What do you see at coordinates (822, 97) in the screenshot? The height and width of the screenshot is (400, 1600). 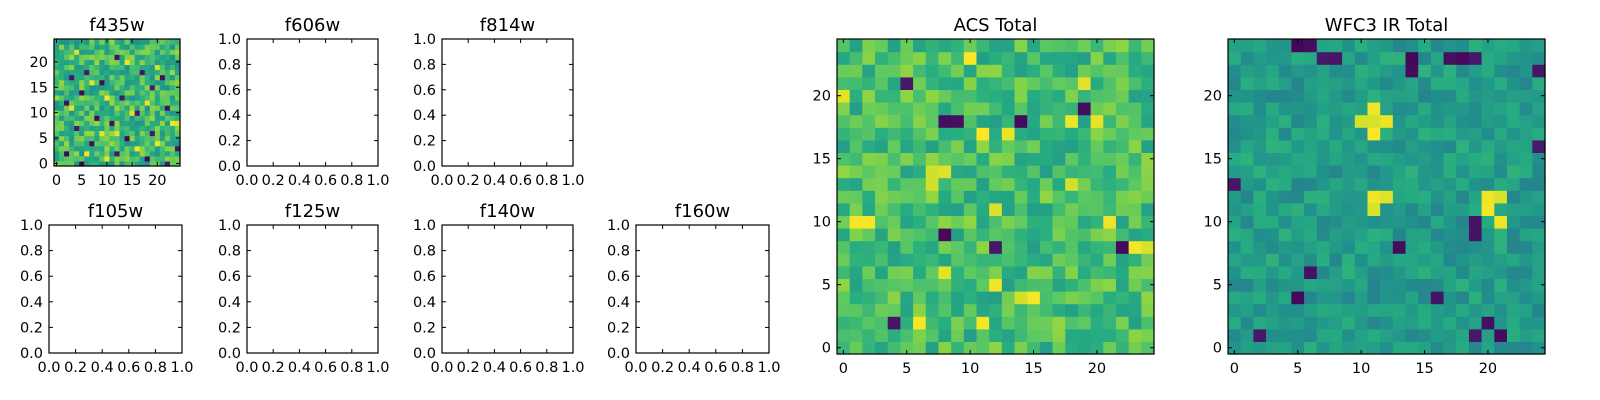 I see `y-tick-label: 20` at bounding box center [822, 97].